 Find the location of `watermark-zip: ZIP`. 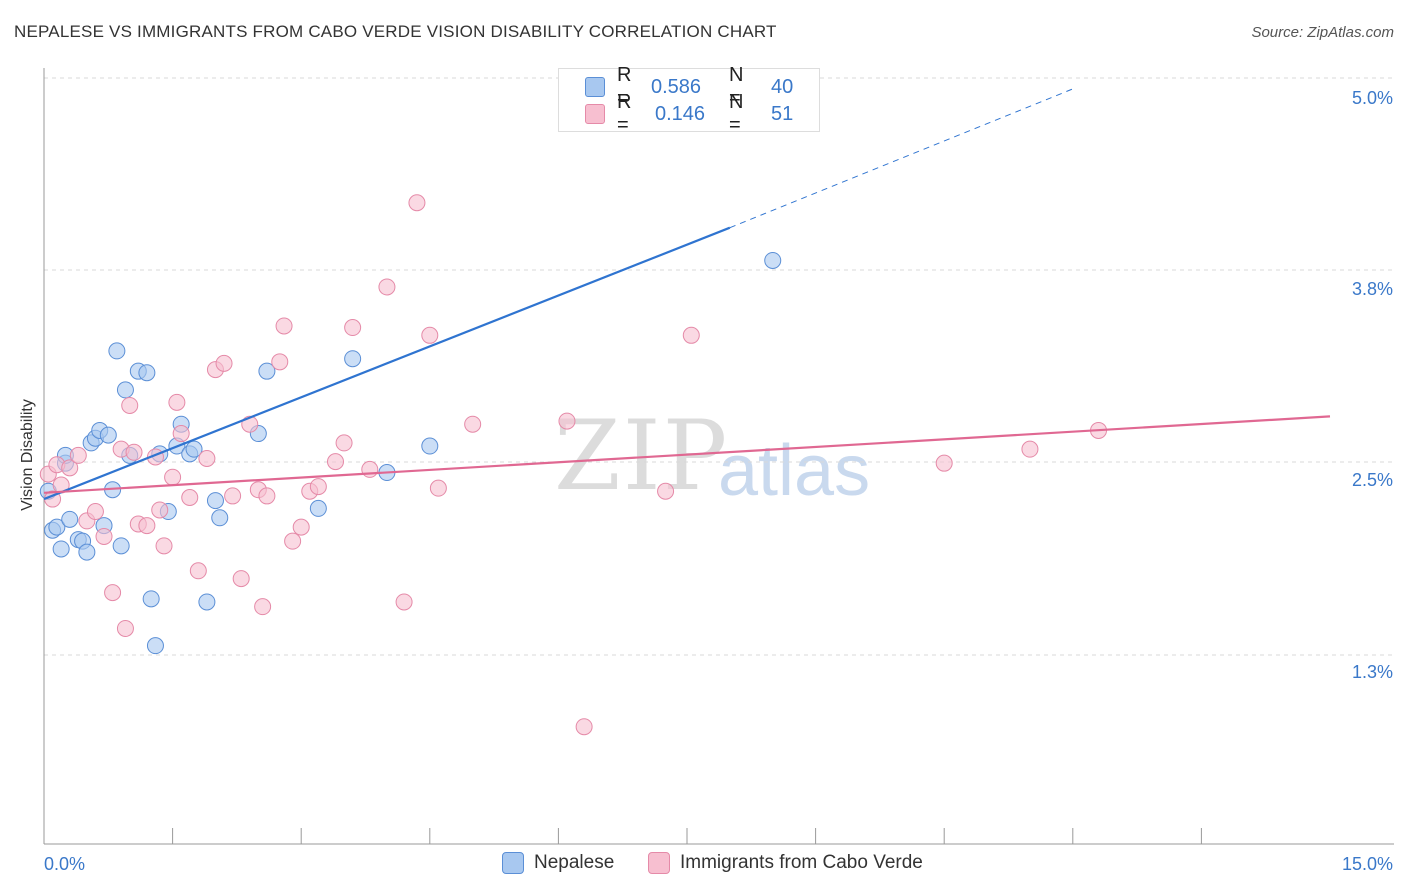

watermark-zip: ZIP is located at coordinates (642, 456).